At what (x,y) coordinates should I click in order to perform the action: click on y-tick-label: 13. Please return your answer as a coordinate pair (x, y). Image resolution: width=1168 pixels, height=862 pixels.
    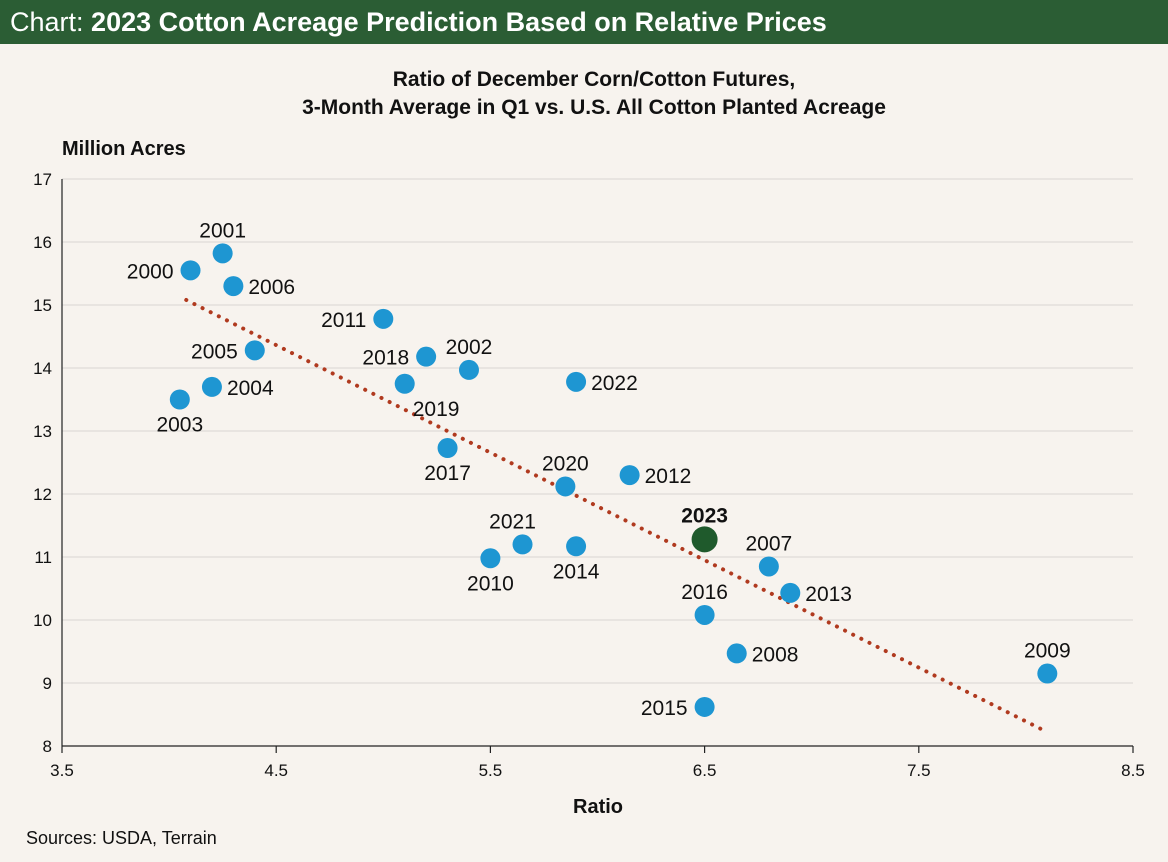
    Looking at the image, I should click on (42, 431).